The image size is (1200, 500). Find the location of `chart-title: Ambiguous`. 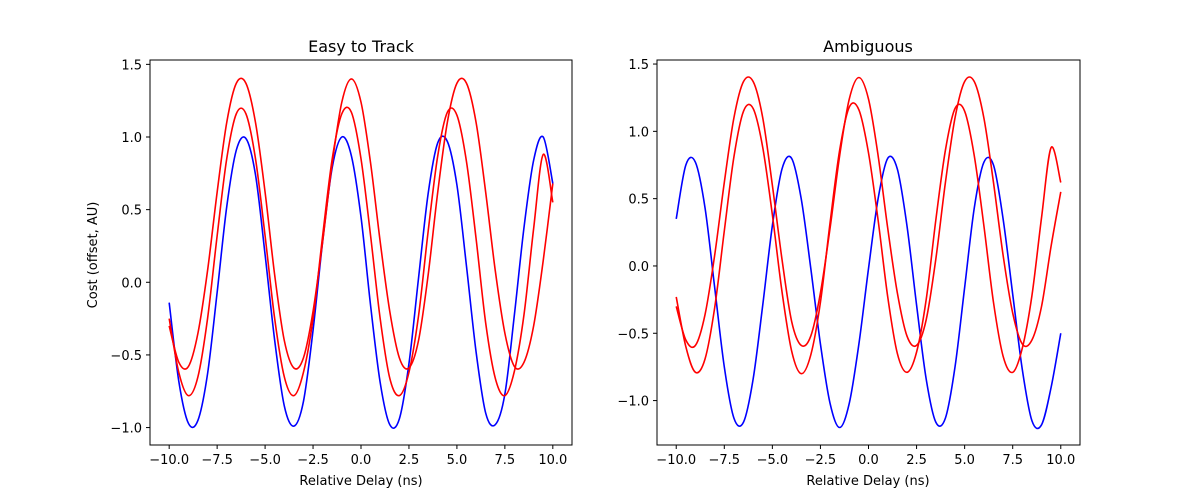

chart-title: Ambiguous is located at coordinates (868, 46).